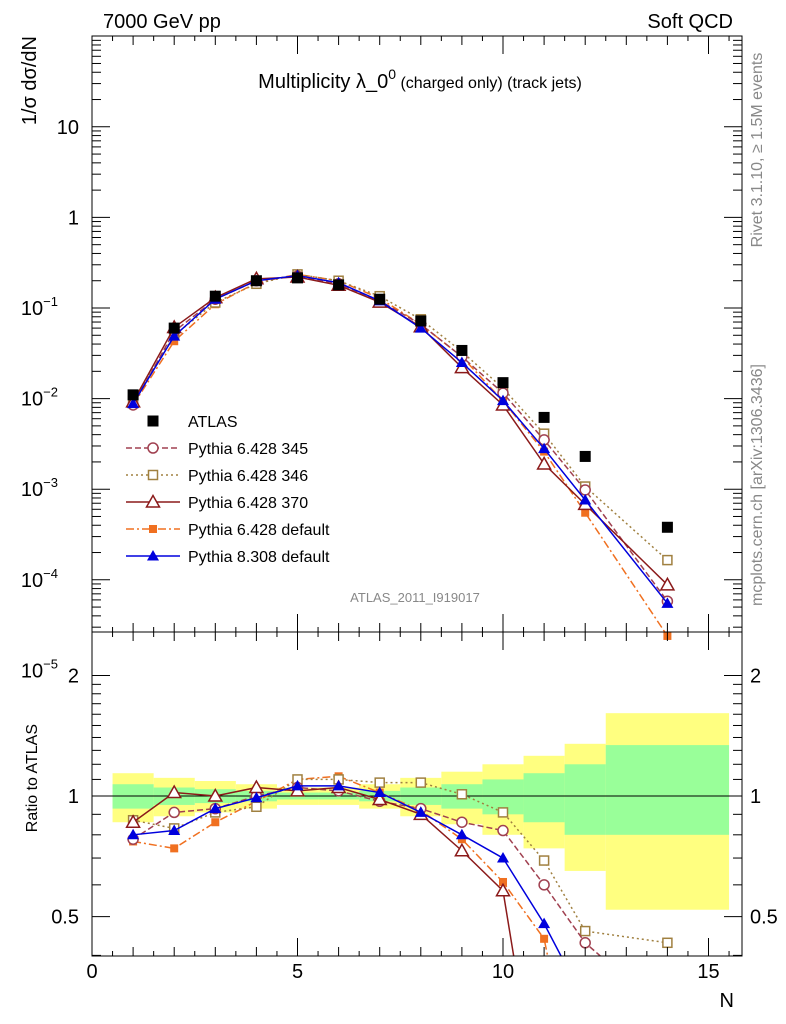 The width and height of the screenshot is (786, 1024). I want to click on legend-label: Pythia 8.308 default, so click(259, 557).